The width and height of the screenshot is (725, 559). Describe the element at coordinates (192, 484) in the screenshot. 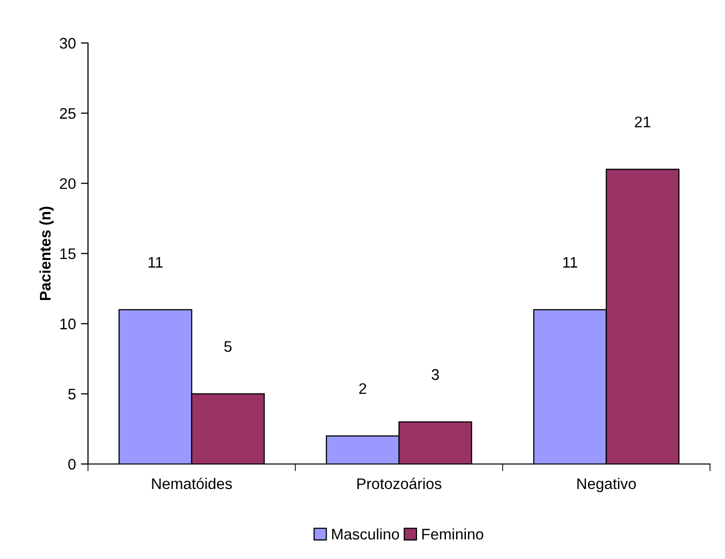

I see `x-tick-label: Nematóides` at that location.